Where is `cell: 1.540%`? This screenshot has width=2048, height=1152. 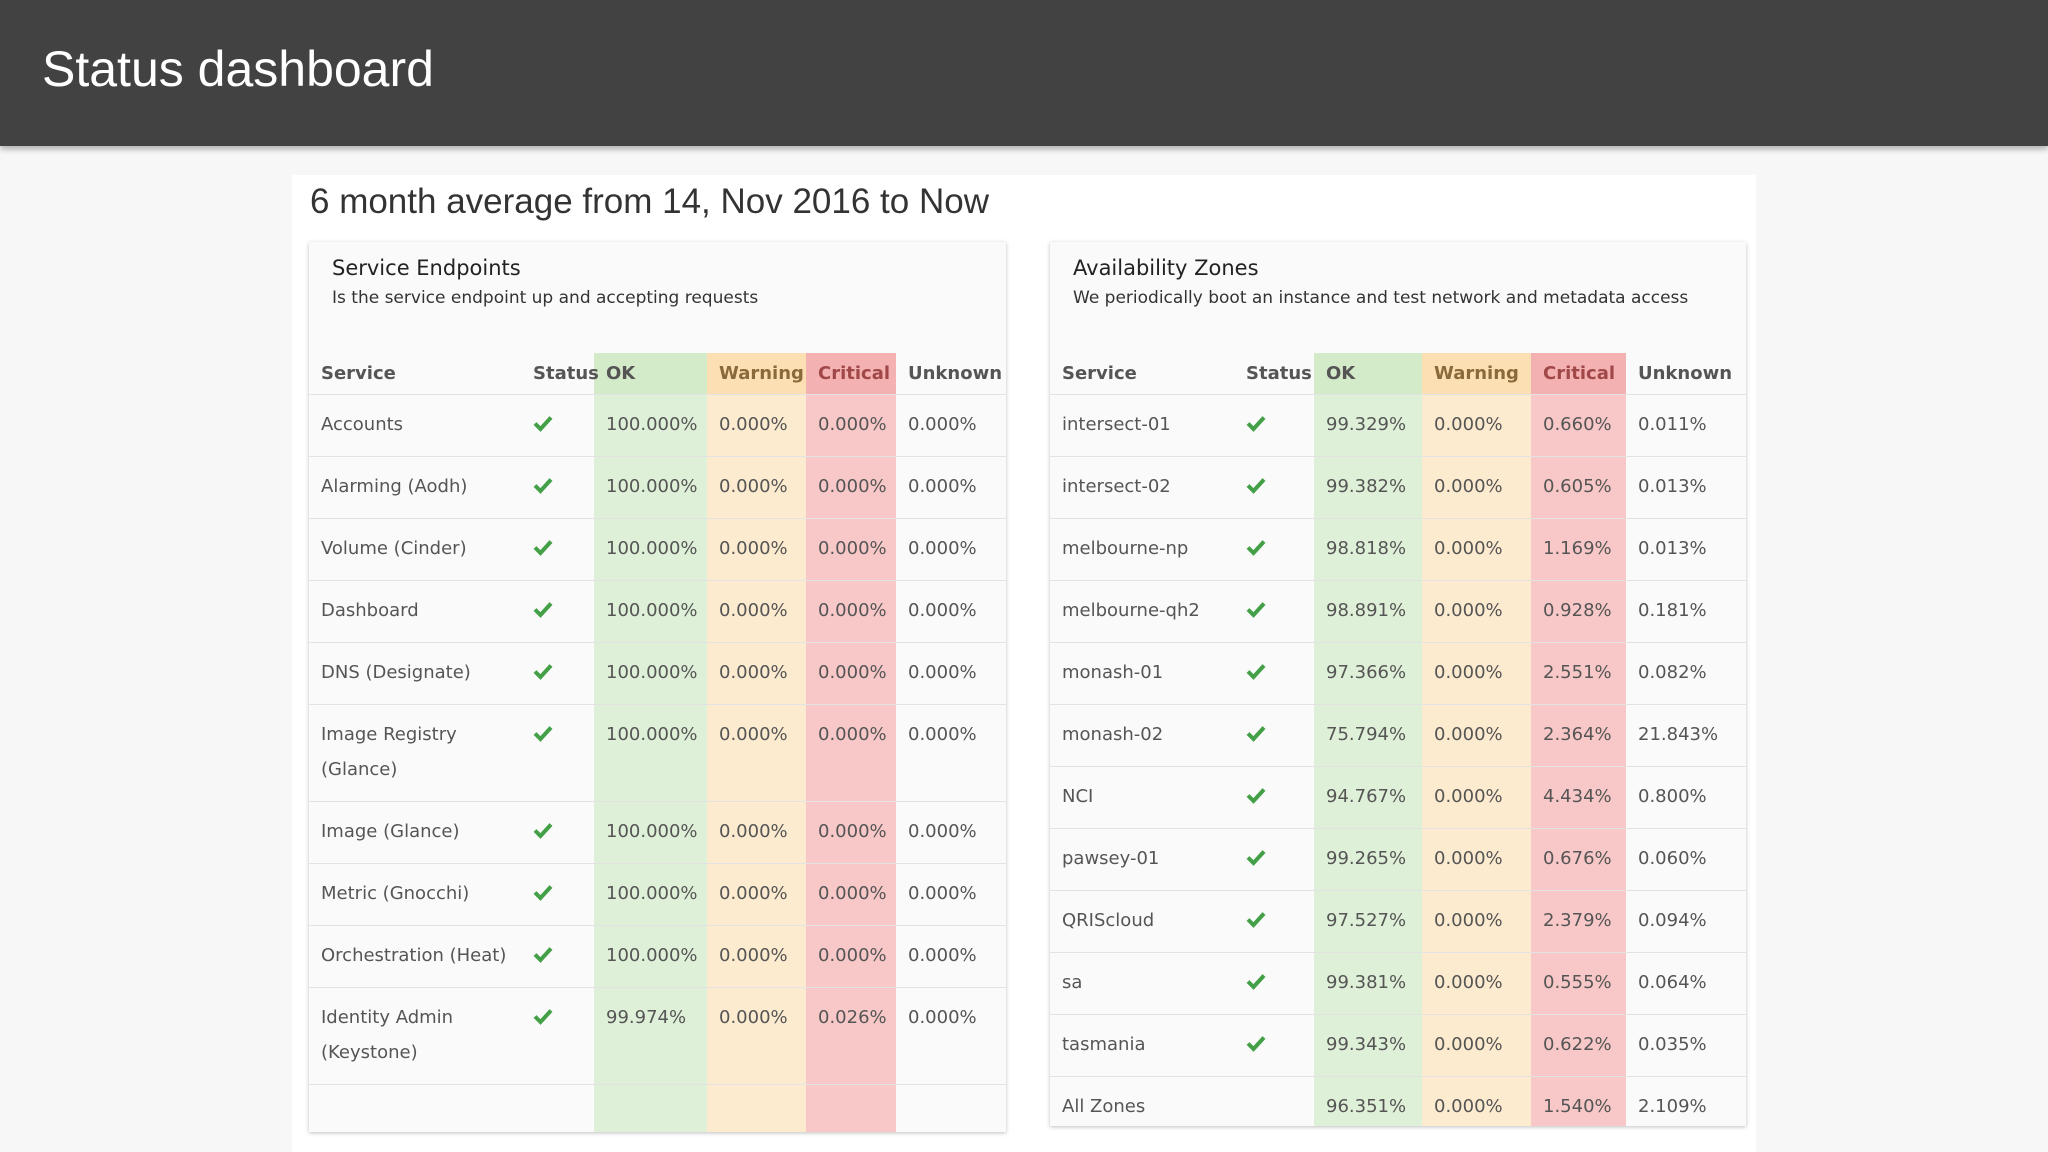 cell: 1.540% is located at coordinates (1578, 1101).